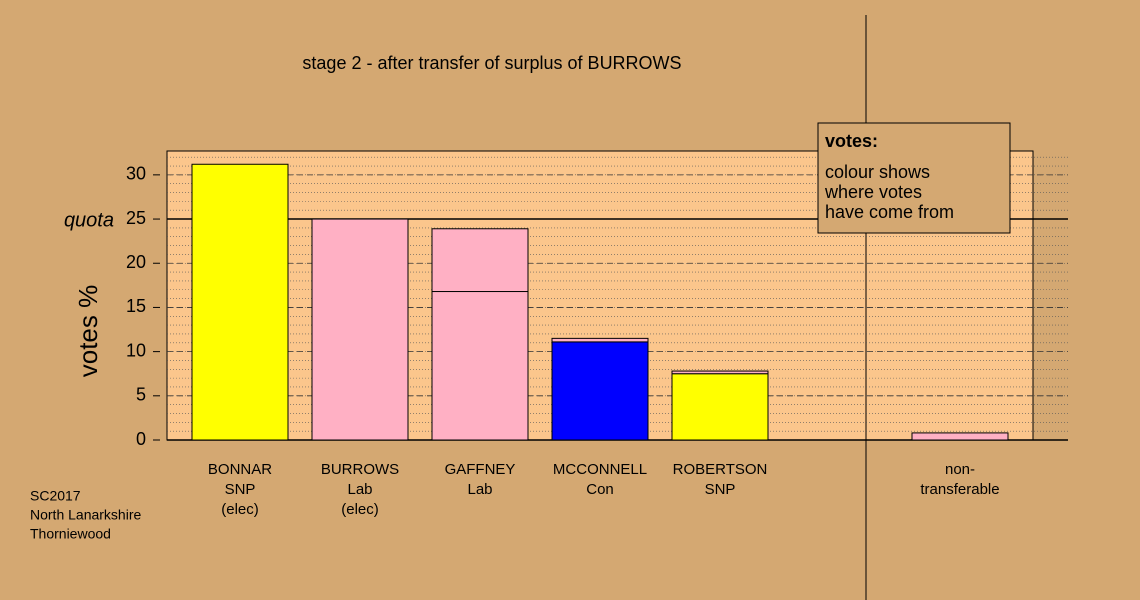  I want to click on note-line: colour shows, so click(877, 172).